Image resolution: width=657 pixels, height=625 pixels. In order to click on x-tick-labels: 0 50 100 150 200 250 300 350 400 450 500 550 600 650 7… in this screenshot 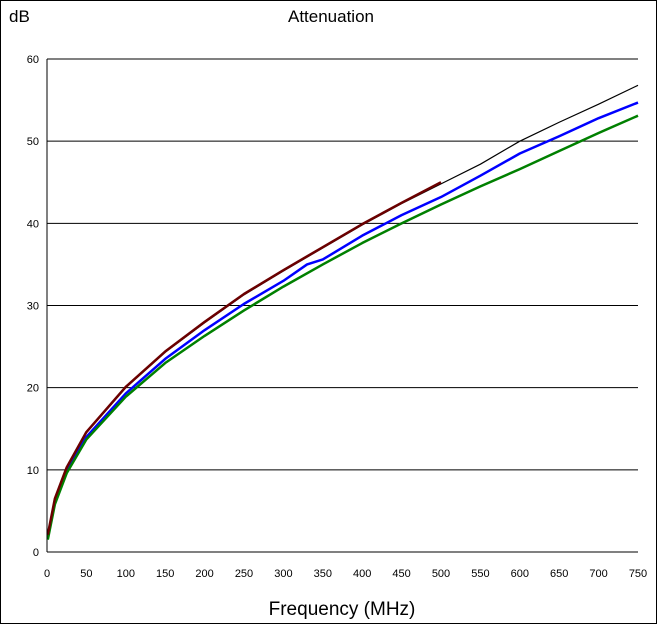, I will do `click(345, 574)`.